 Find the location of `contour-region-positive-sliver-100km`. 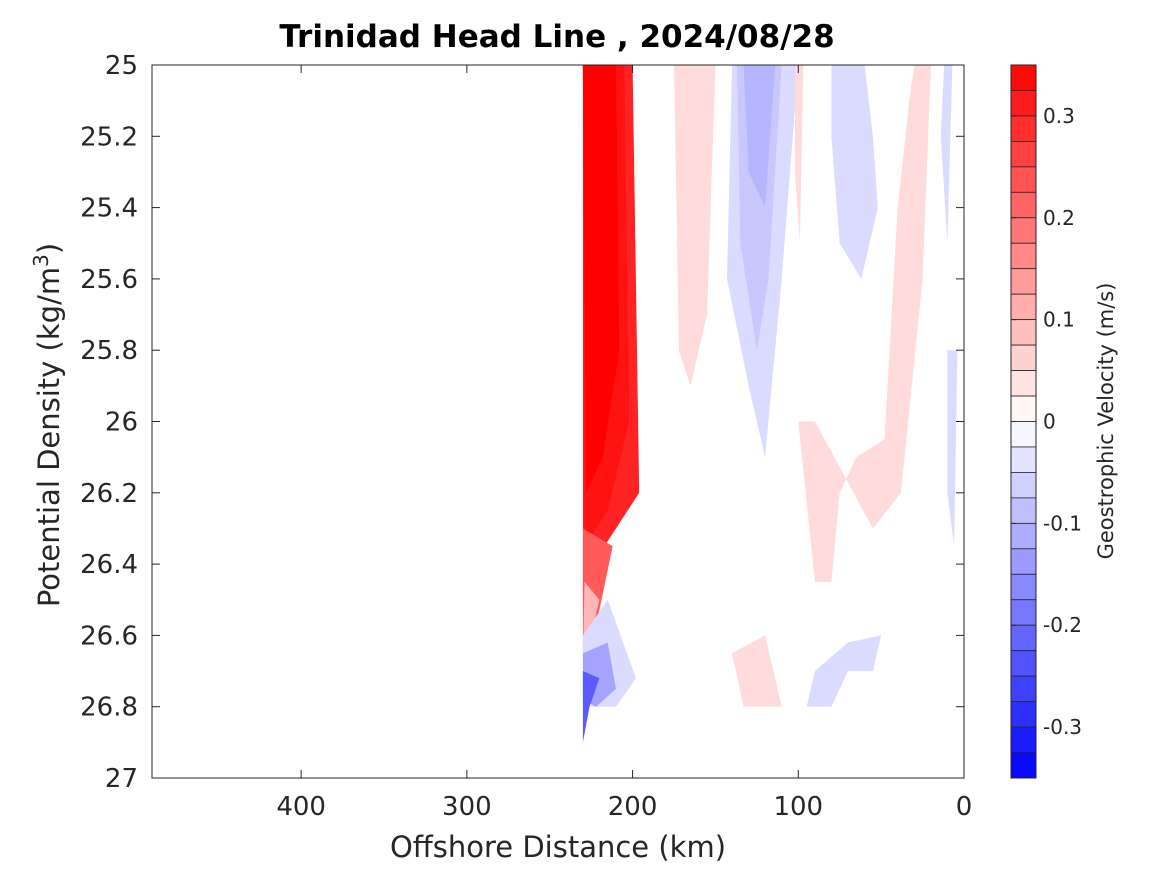

contour-region-positive-sliver-100km is located at coordinates (799, 154).